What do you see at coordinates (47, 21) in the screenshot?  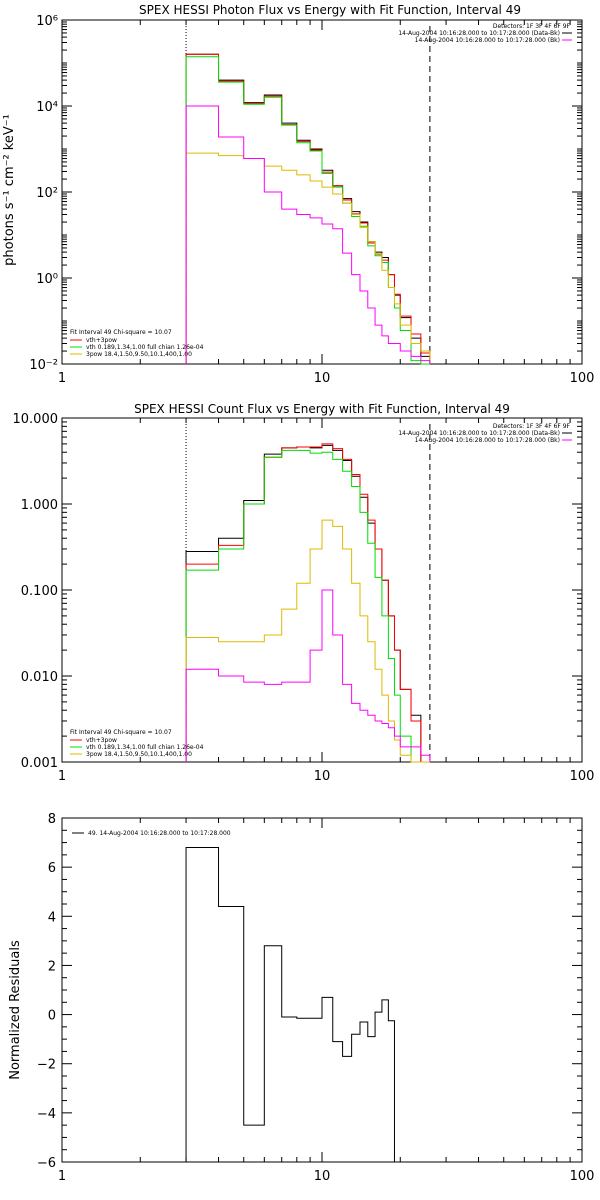 I see `y-tick-label: 10⁶` at bounding box center [47, 21].